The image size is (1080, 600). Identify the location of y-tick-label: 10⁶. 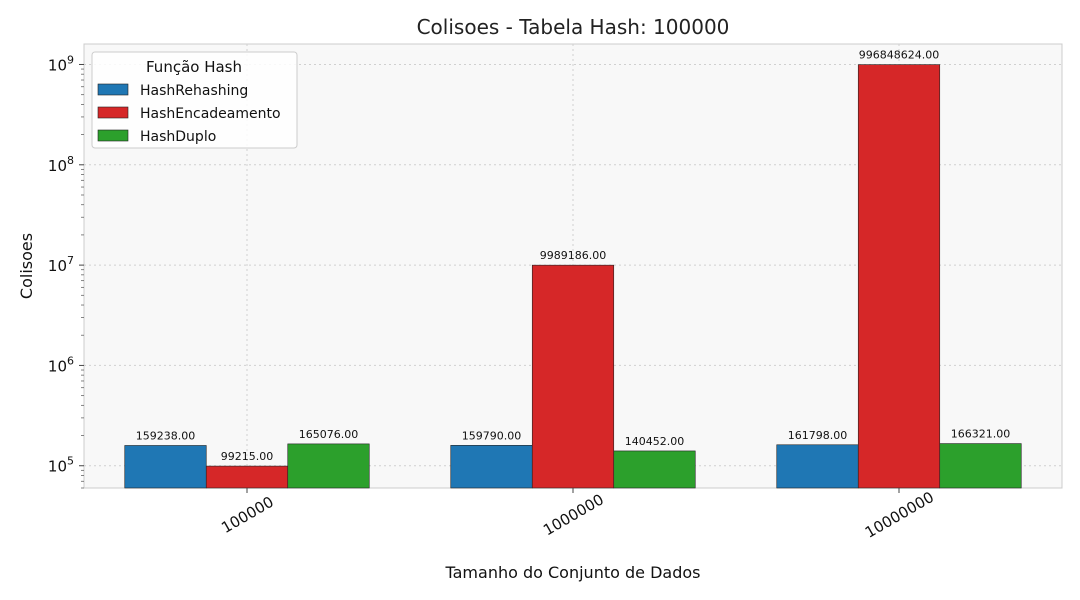
(61, 364).